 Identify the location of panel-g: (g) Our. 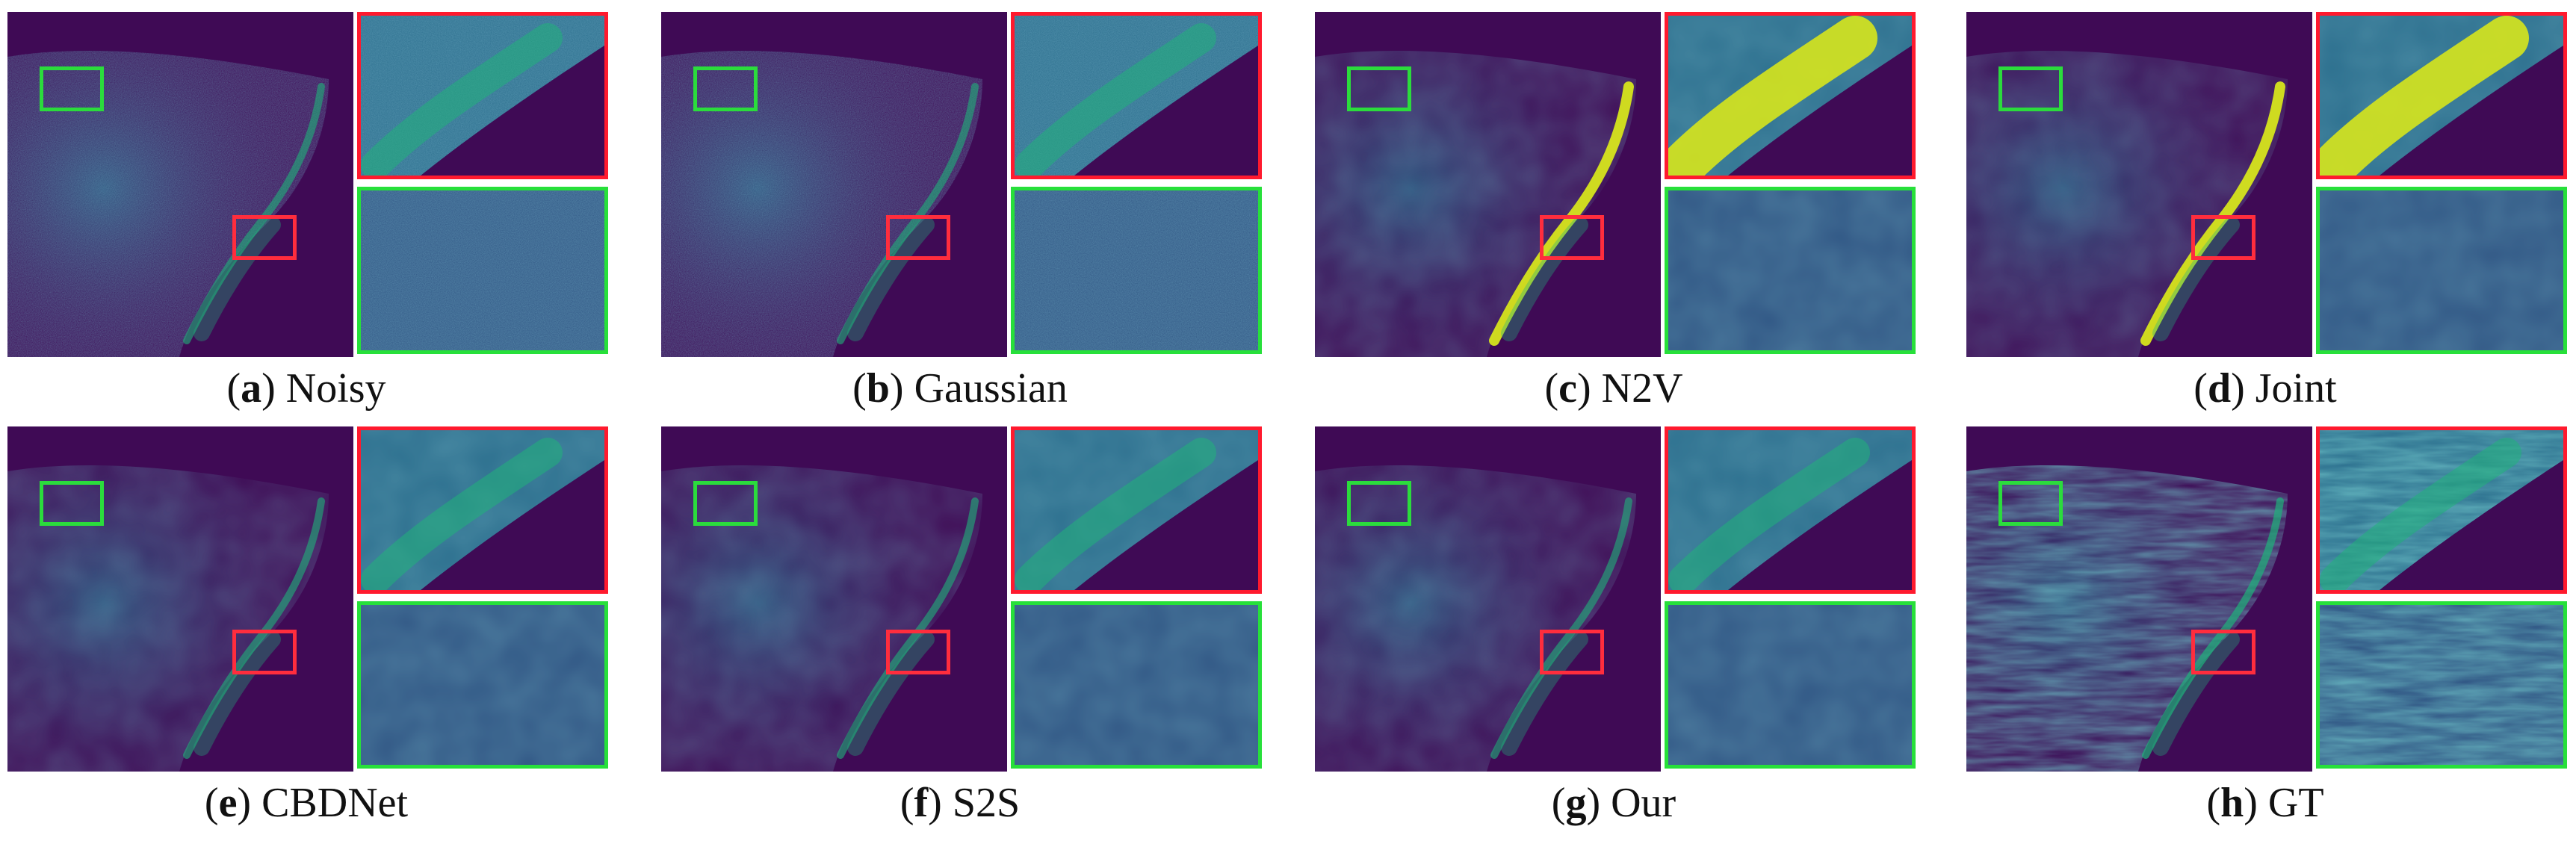
(1613, 620).